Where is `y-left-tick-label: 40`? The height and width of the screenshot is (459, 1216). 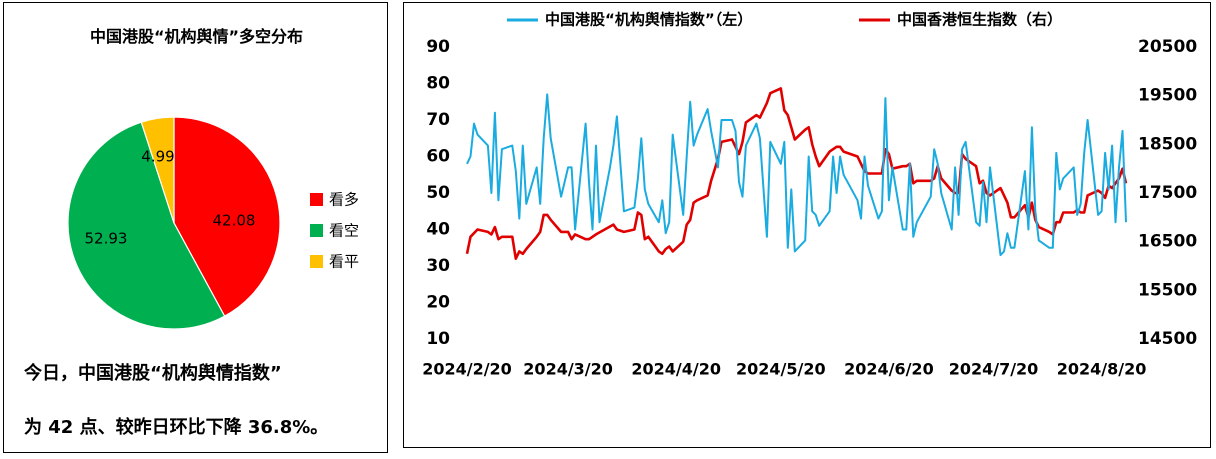
y-left-tick-label: 40 is located at coordinates (438, 230).